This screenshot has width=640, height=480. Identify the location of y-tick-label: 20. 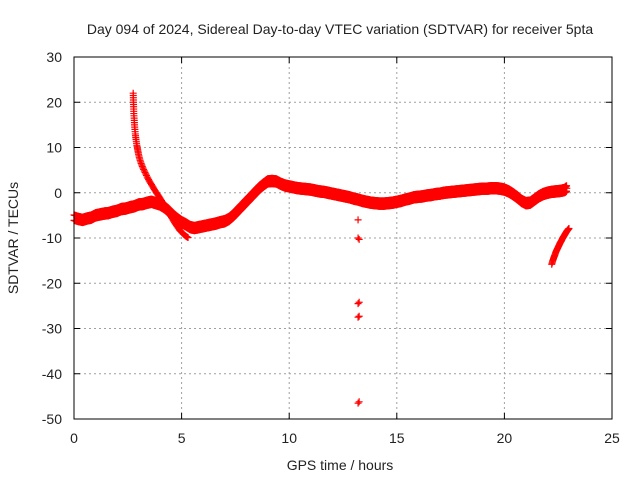
(54, 102).